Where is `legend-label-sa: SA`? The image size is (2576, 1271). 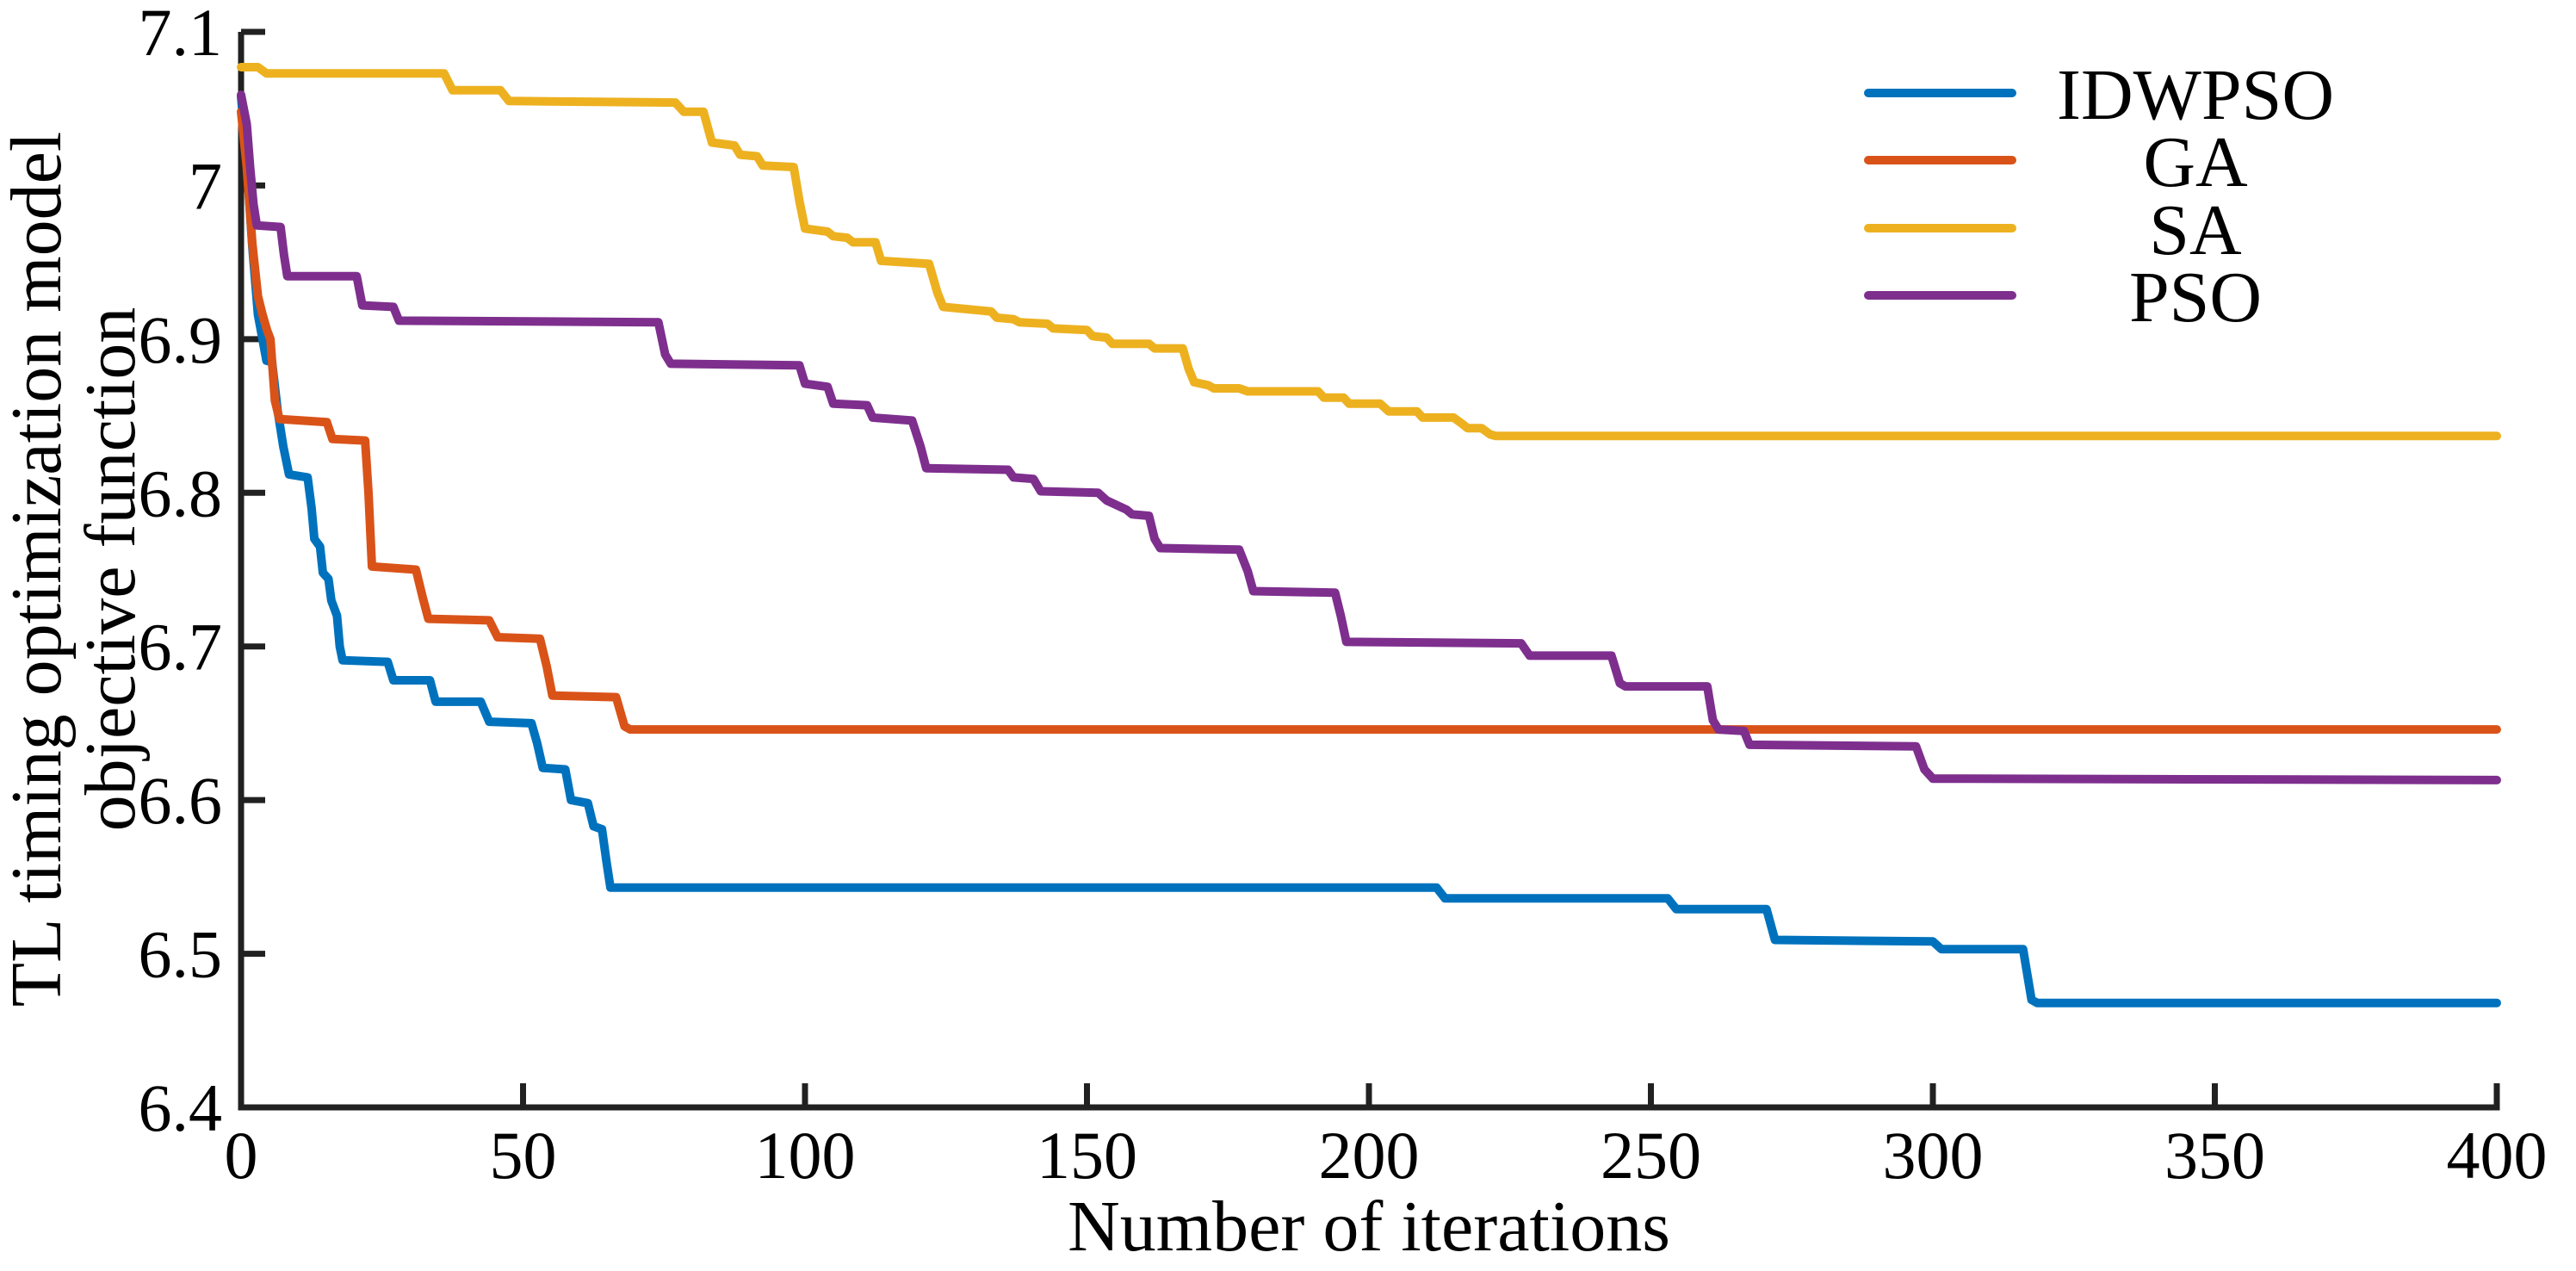 legend-label-sa: SA is located at coordinates (2195, 230).